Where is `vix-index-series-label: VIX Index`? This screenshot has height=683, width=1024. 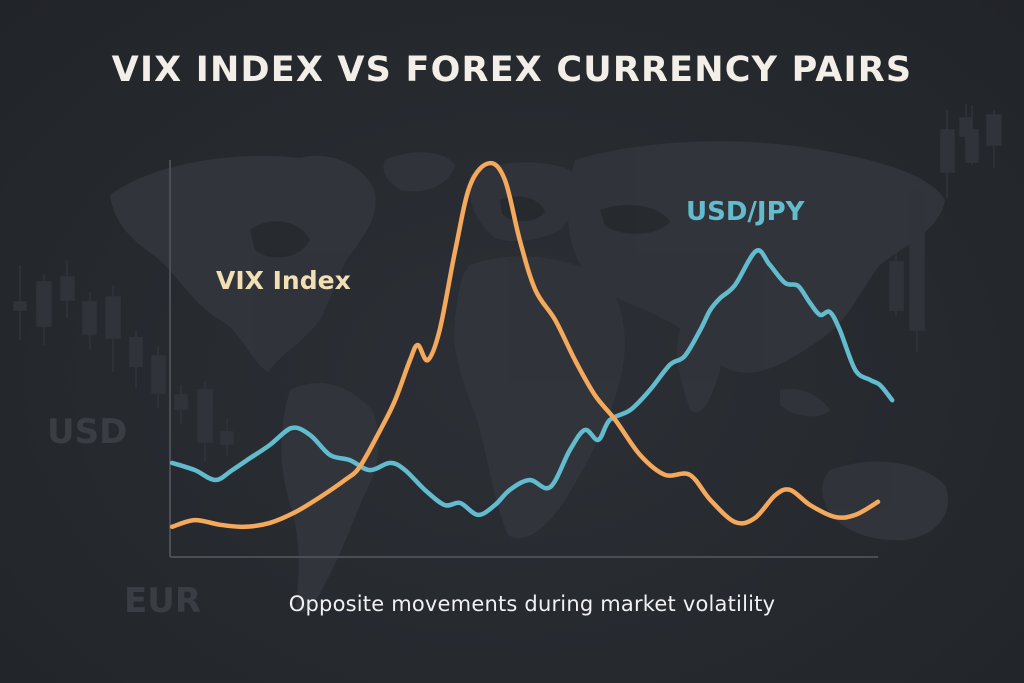
vix-index-series-label: VIX Index is located at coordinates (283, 280).